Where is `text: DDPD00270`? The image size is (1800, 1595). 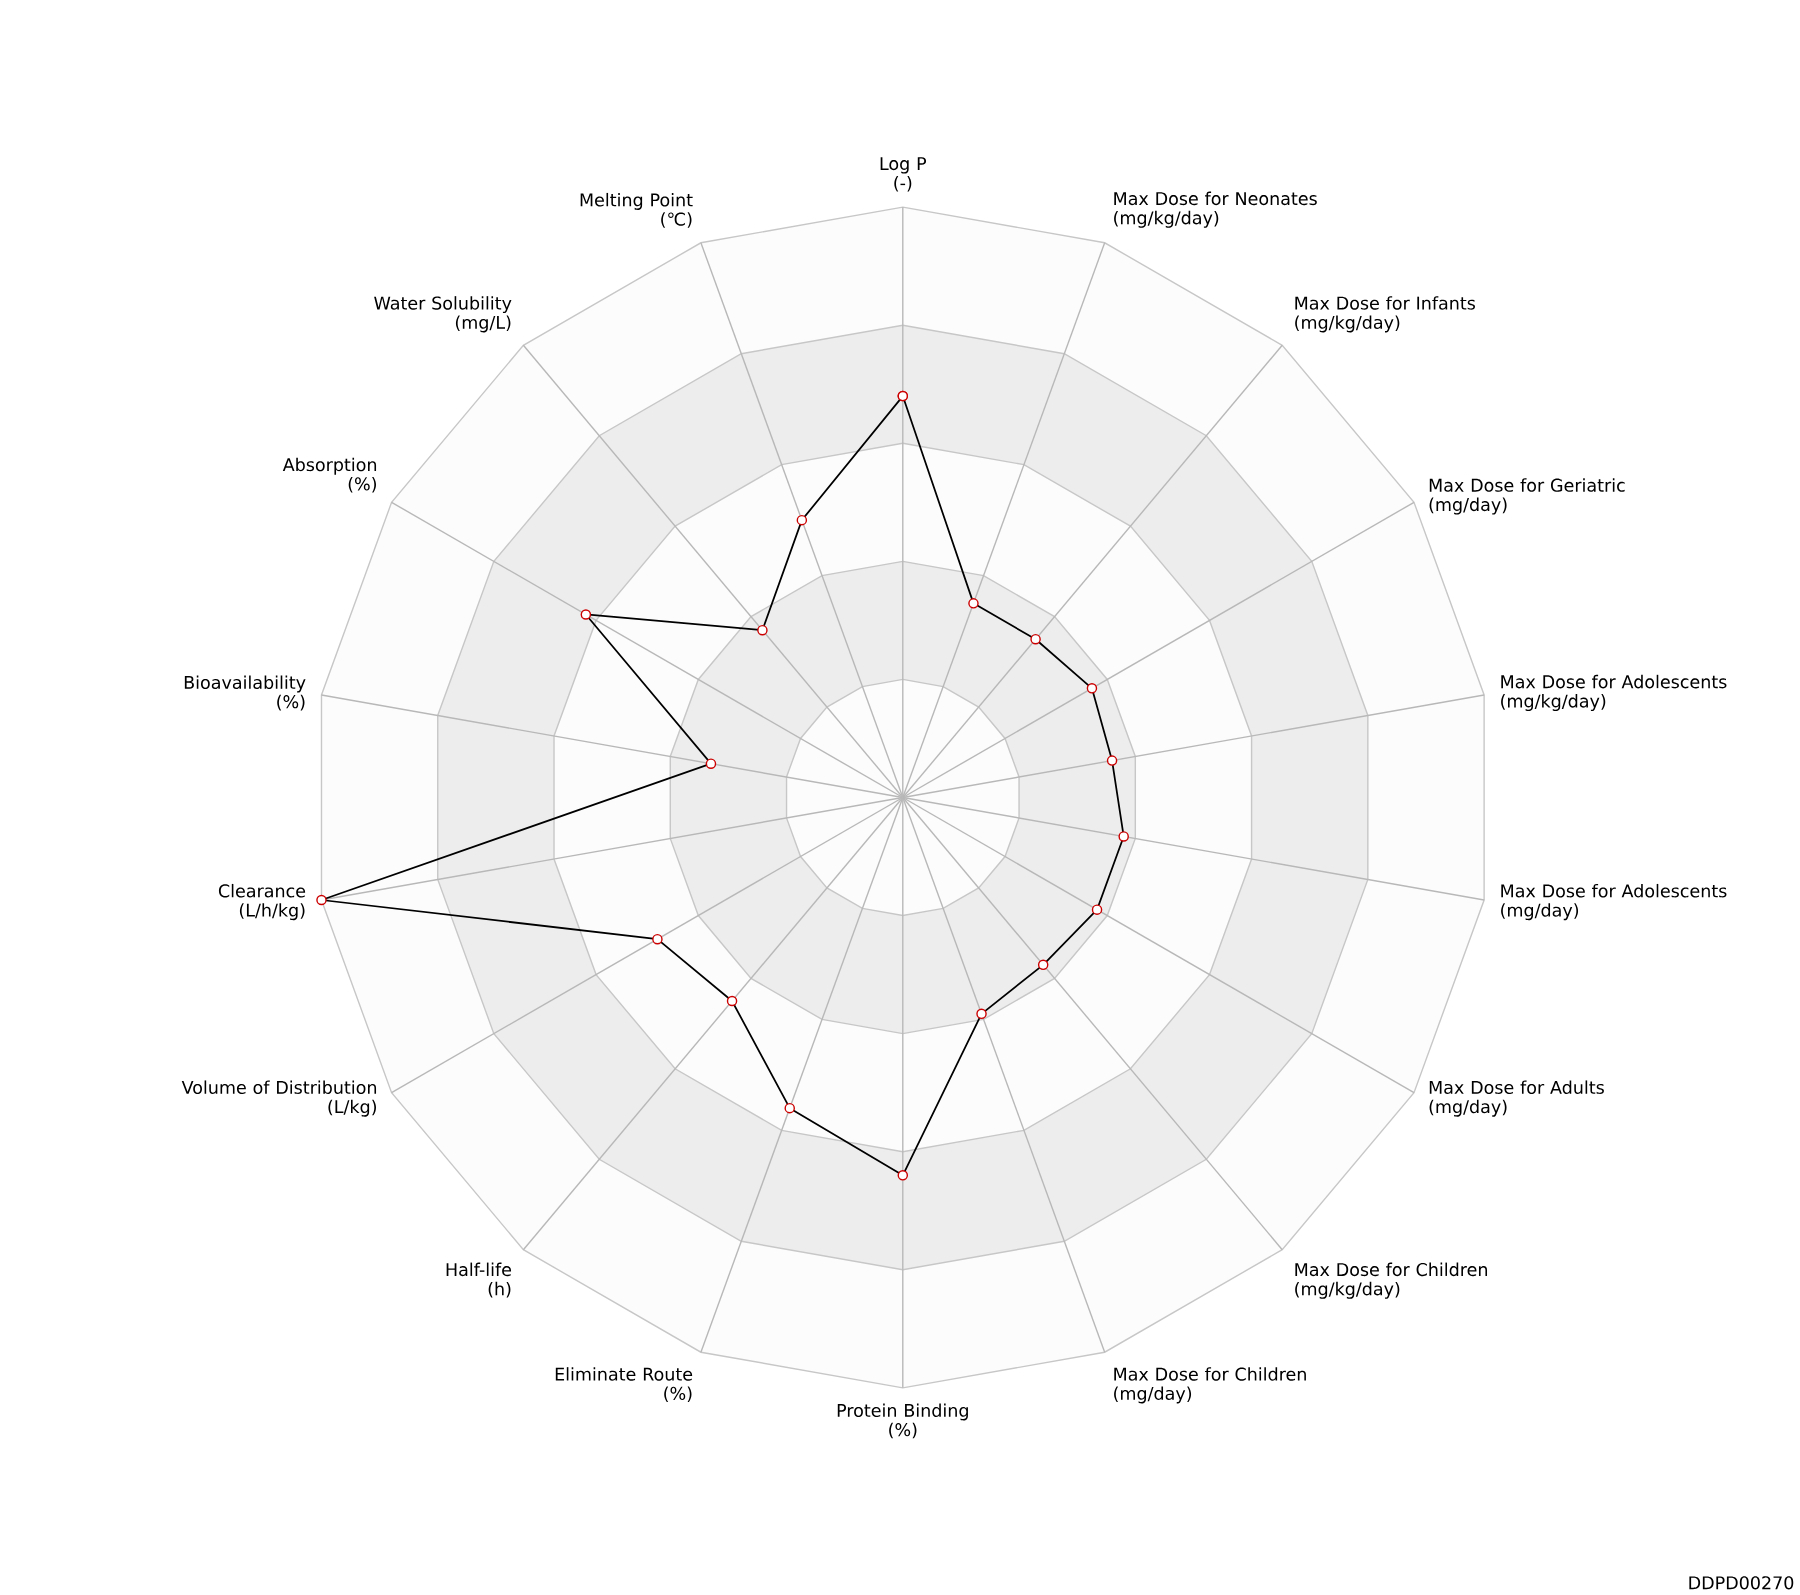
text: DDPD00270 is located at coordinates (1741, 1583).